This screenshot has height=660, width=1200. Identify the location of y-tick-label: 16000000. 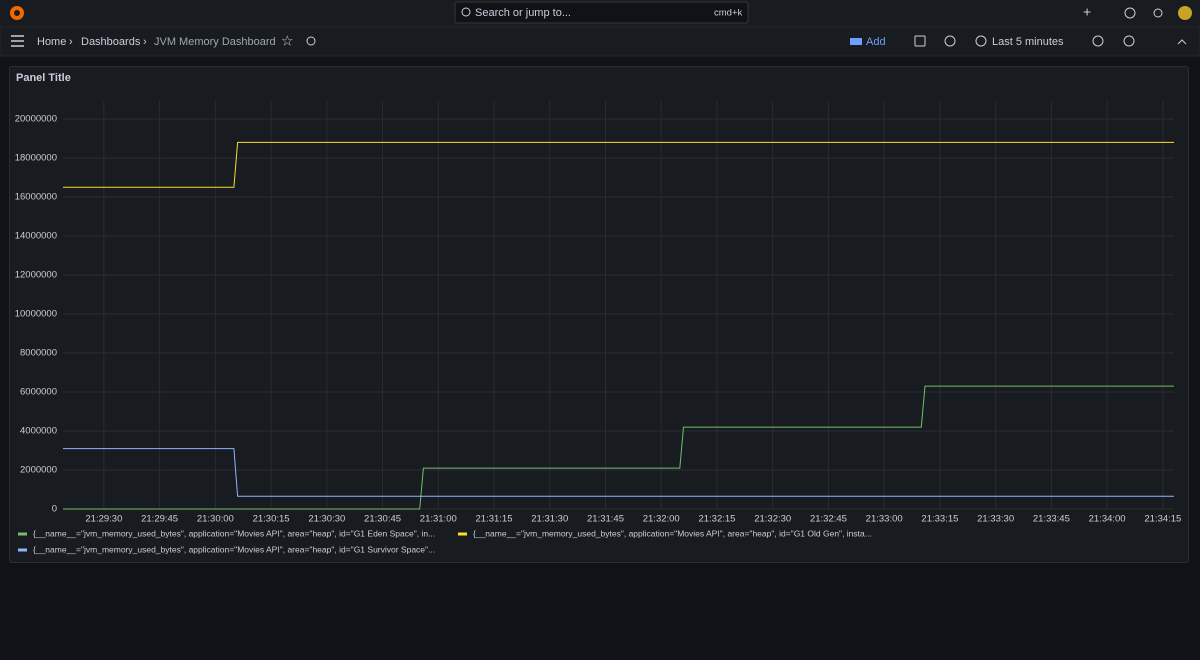
(36, 197).